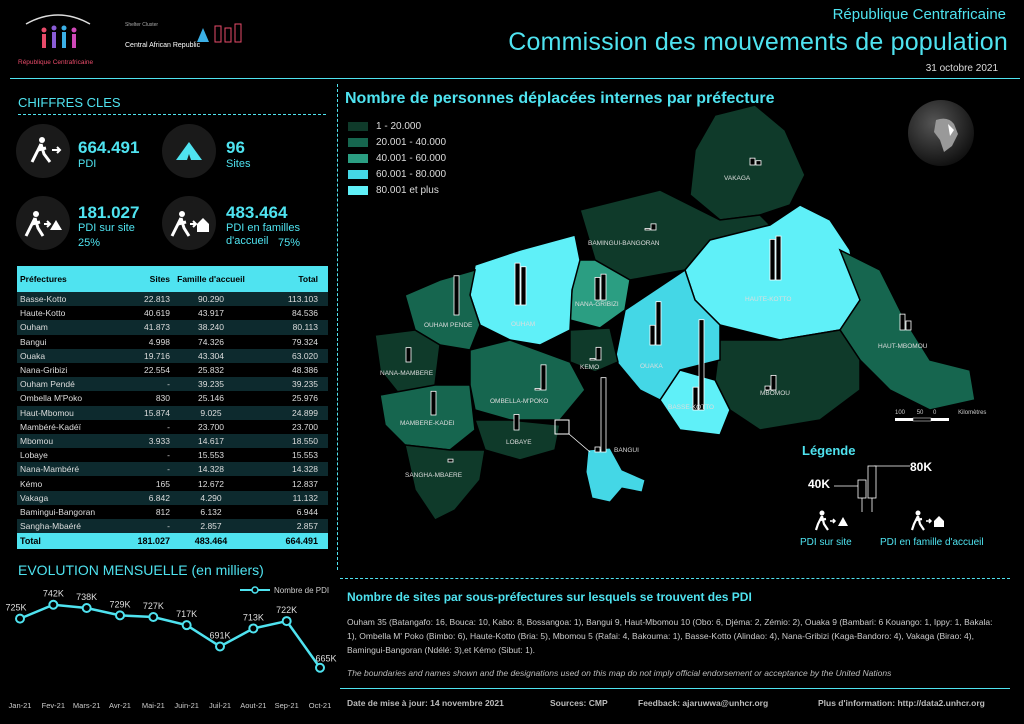 Image resolution: width=1024 pixels, height=724 pixels. I want to click on total-host: 483.464, so click(211, 541).